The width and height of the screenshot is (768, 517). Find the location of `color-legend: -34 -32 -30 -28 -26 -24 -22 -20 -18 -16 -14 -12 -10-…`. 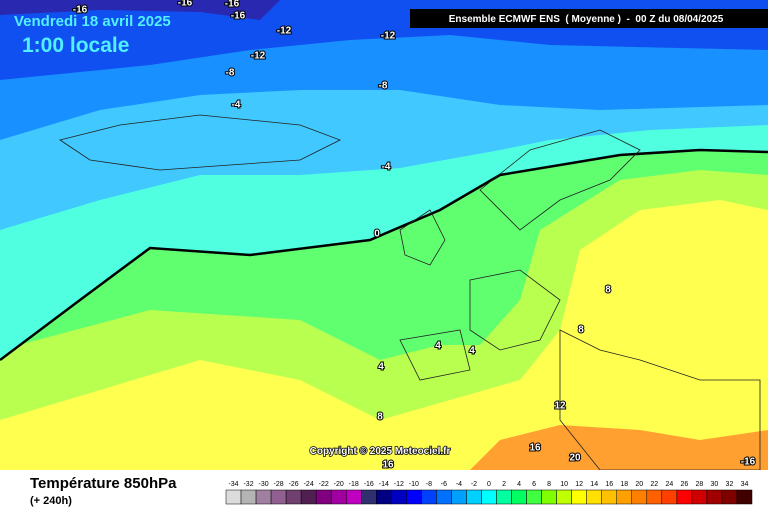

color-legend: -34 -32 -30 -28 -26 -24 -22 -20 -18 -16 -14 -12 -10-… is located at coordinates (489, 493).